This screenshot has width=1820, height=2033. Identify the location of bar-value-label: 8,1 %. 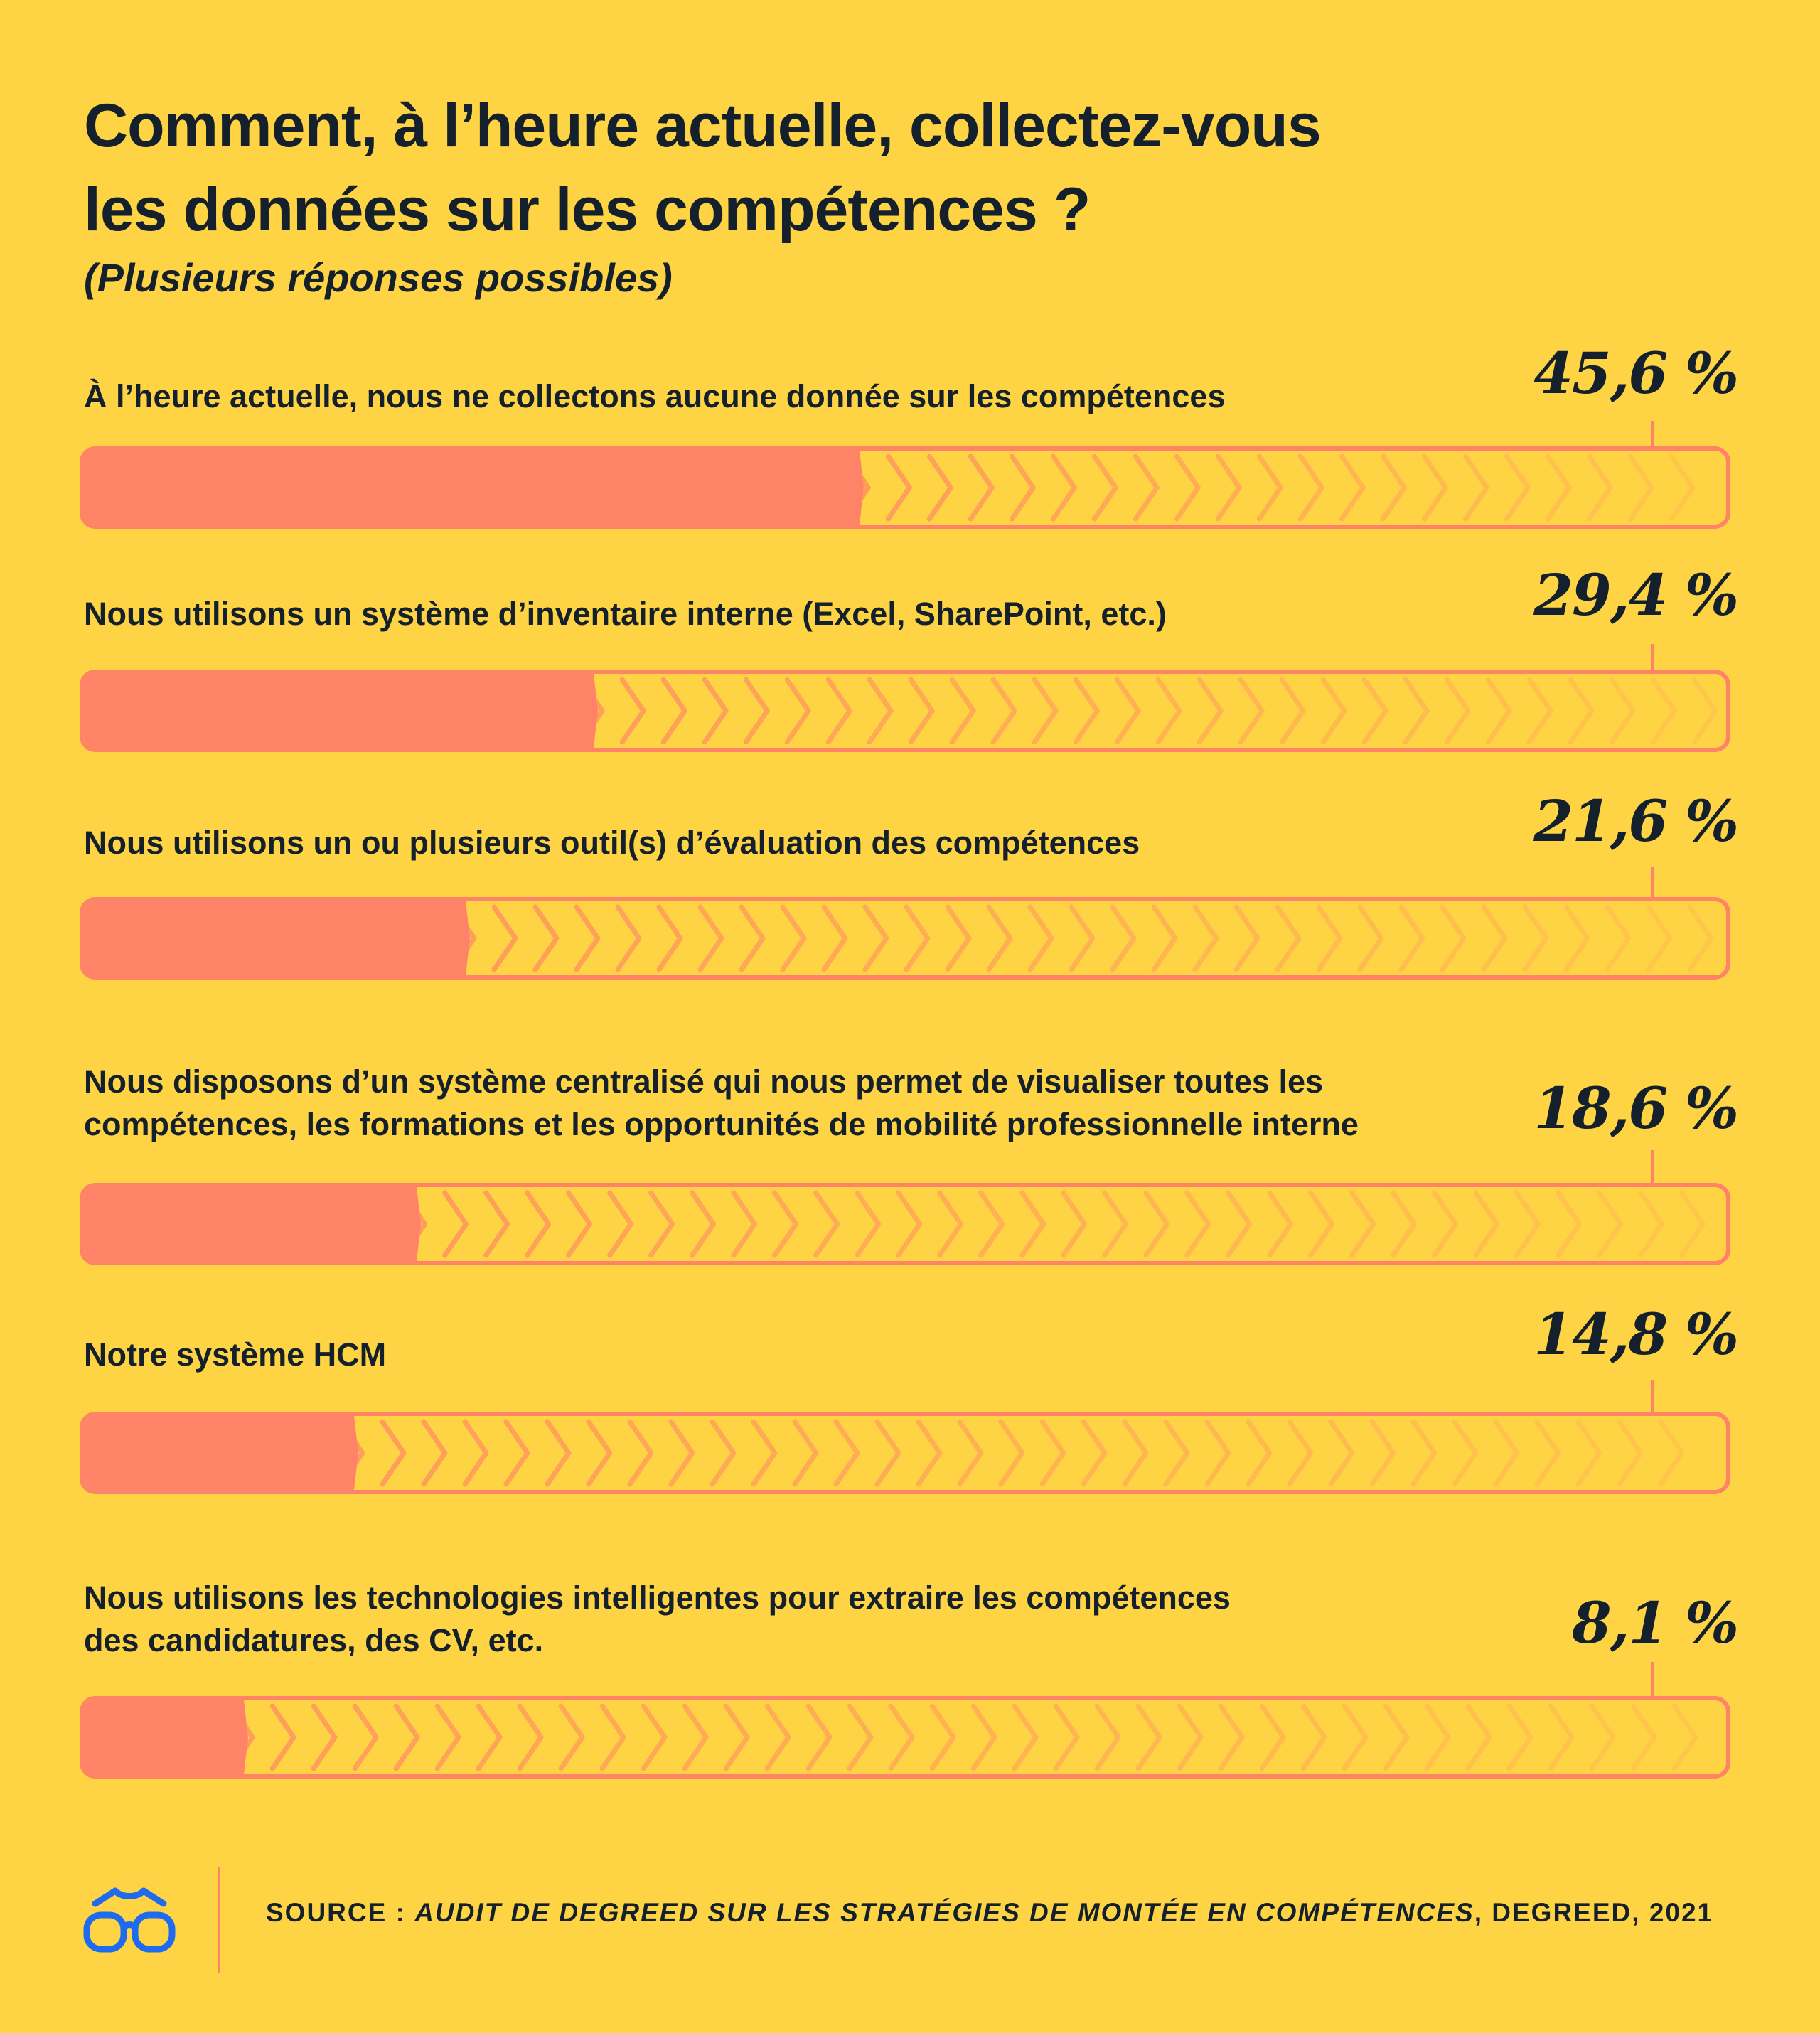
(1655, 1622).